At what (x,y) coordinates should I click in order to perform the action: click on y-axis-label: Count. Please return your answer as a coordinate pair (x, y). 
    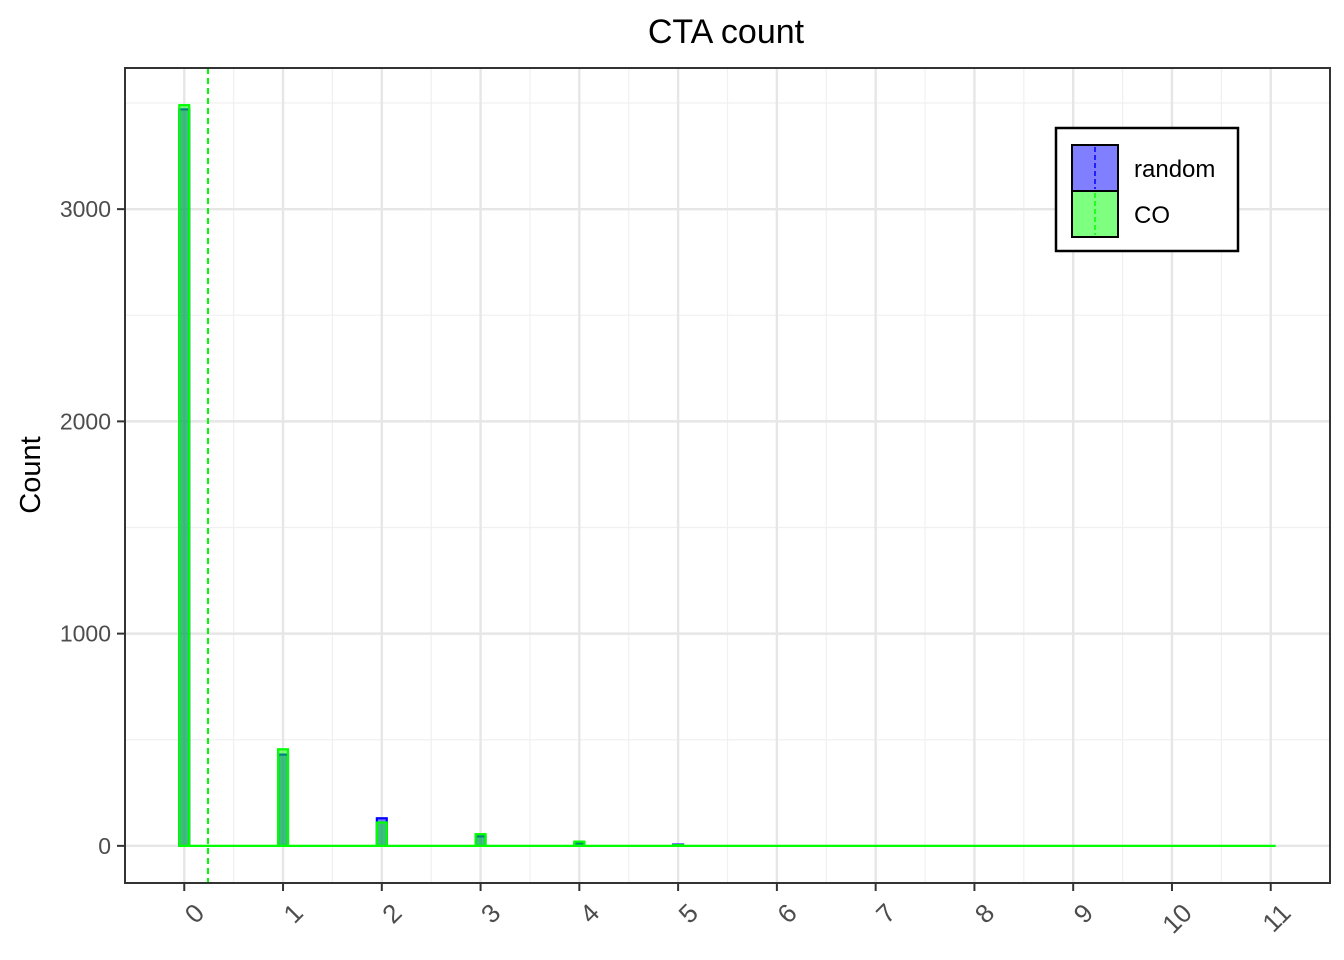
    Looking at the image, I should click on (31, 474).